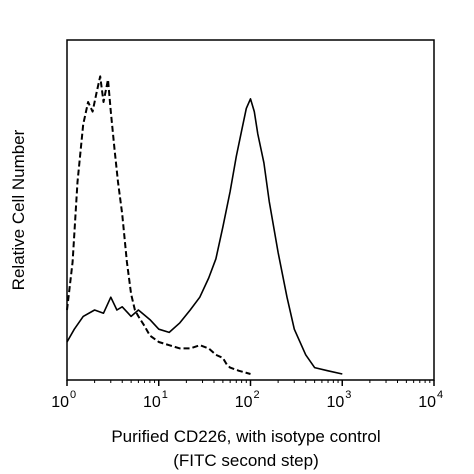 The height and width of the screenshot is (474, 474). I want to click on x-axis-tick-labels: 10 0 10 1 10 2 10 3 10 4, so click(247, 400).